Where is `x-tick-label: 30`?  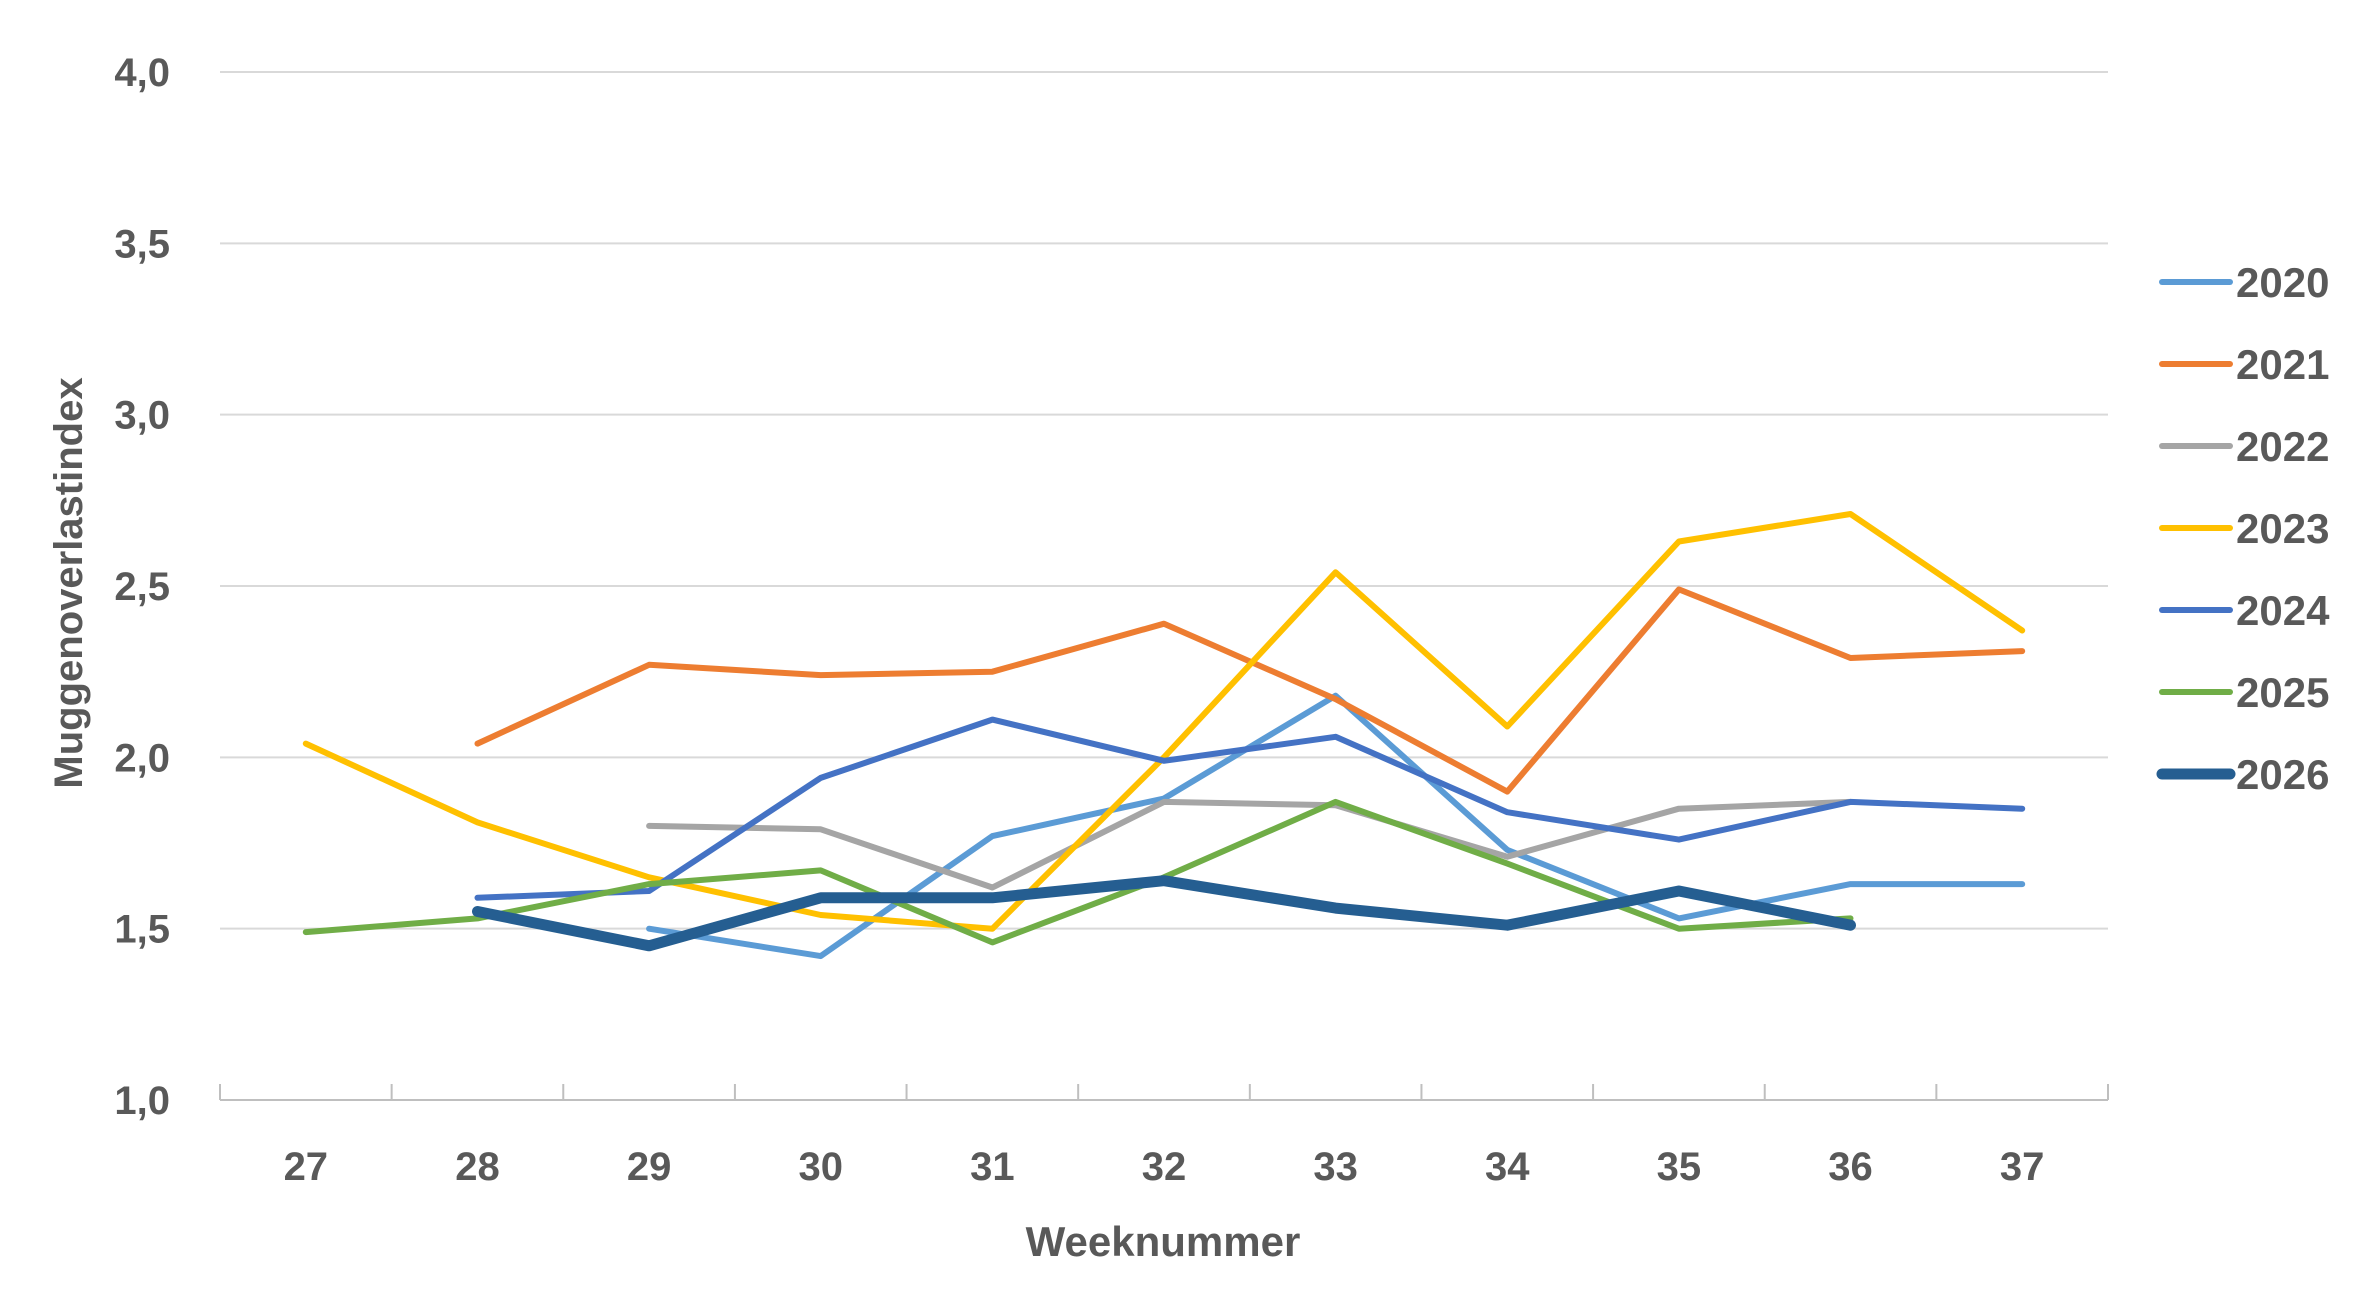 x-tick-label: 30 is located at coordinates (820, 1167).